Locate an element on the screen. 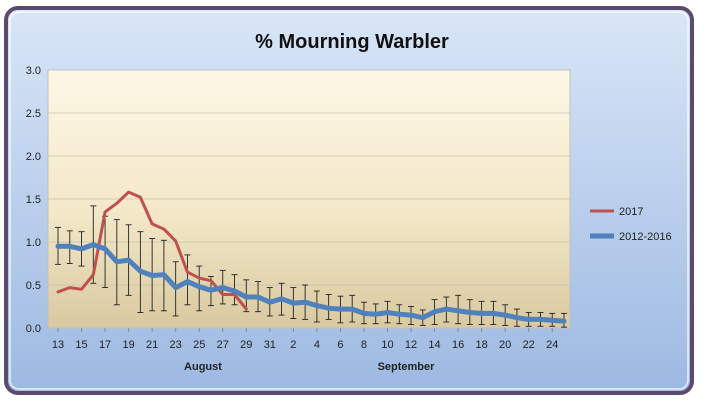  x-tick-label: 16 is located at coordinates (458, 345).